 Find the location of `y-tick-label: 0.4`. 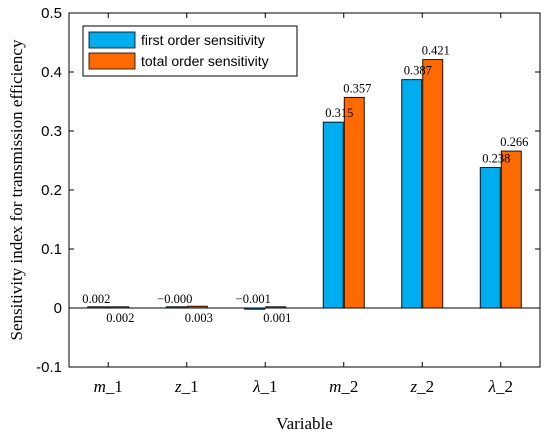

y-tick-label: 0.4 is located at coordinates (51, 72).